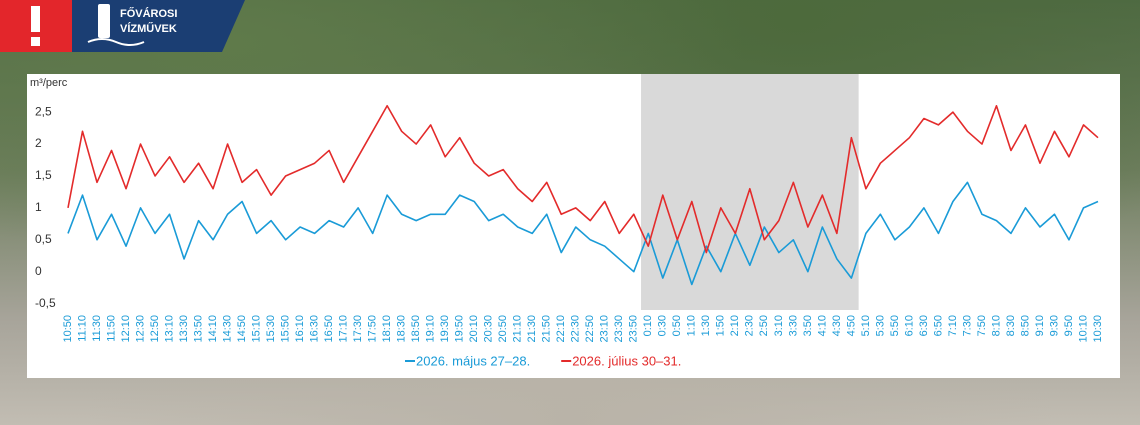 This screenshot has width=1140, height=425. I want to click on x-tick-label: 6:10, so click(909, 325).